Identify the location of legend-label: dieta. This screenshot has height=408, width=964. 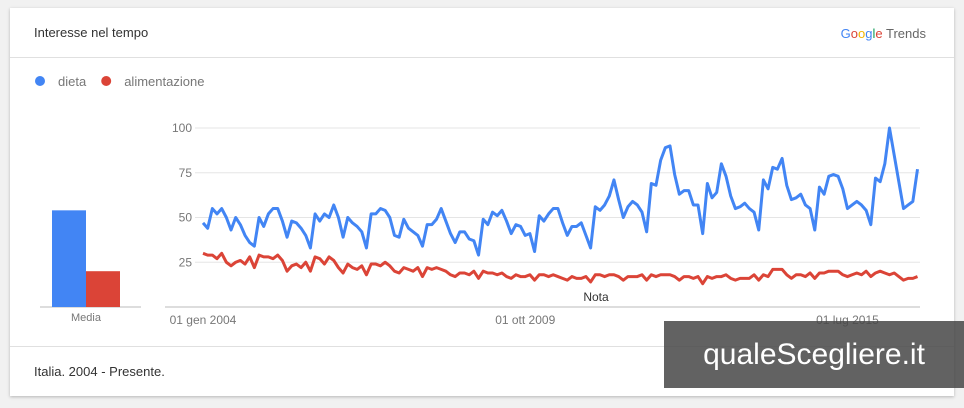
(72, 81).